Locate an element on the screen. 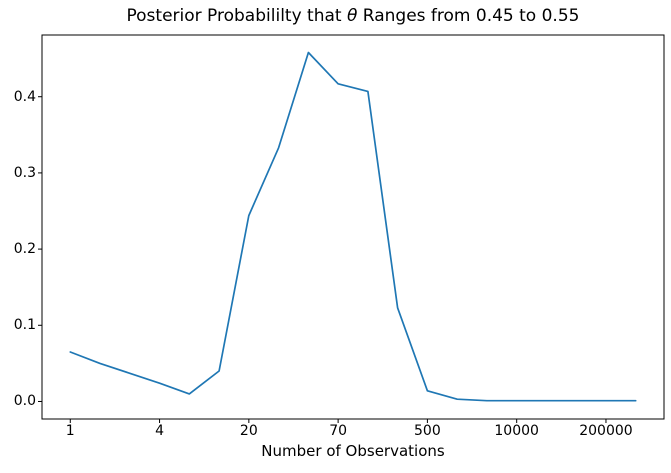 The width and height of the screenshot is (671, 473). x-tick-marks is located at coordinates (338, 421).